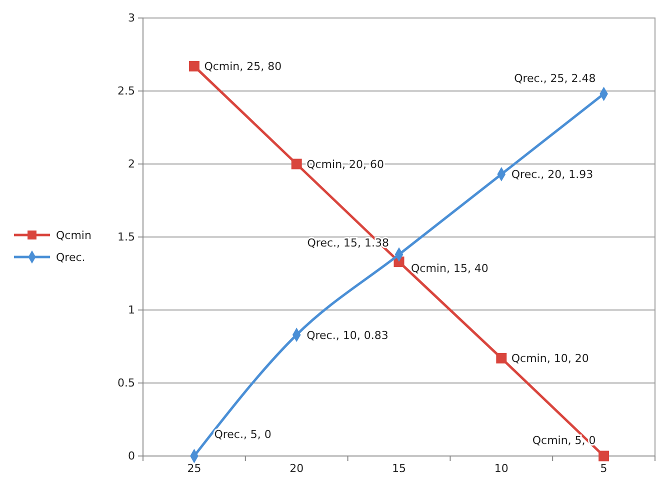 The height and width of the screenshot is (484, 663). I want to click on y-tick-label: 2, so click(131, 164).